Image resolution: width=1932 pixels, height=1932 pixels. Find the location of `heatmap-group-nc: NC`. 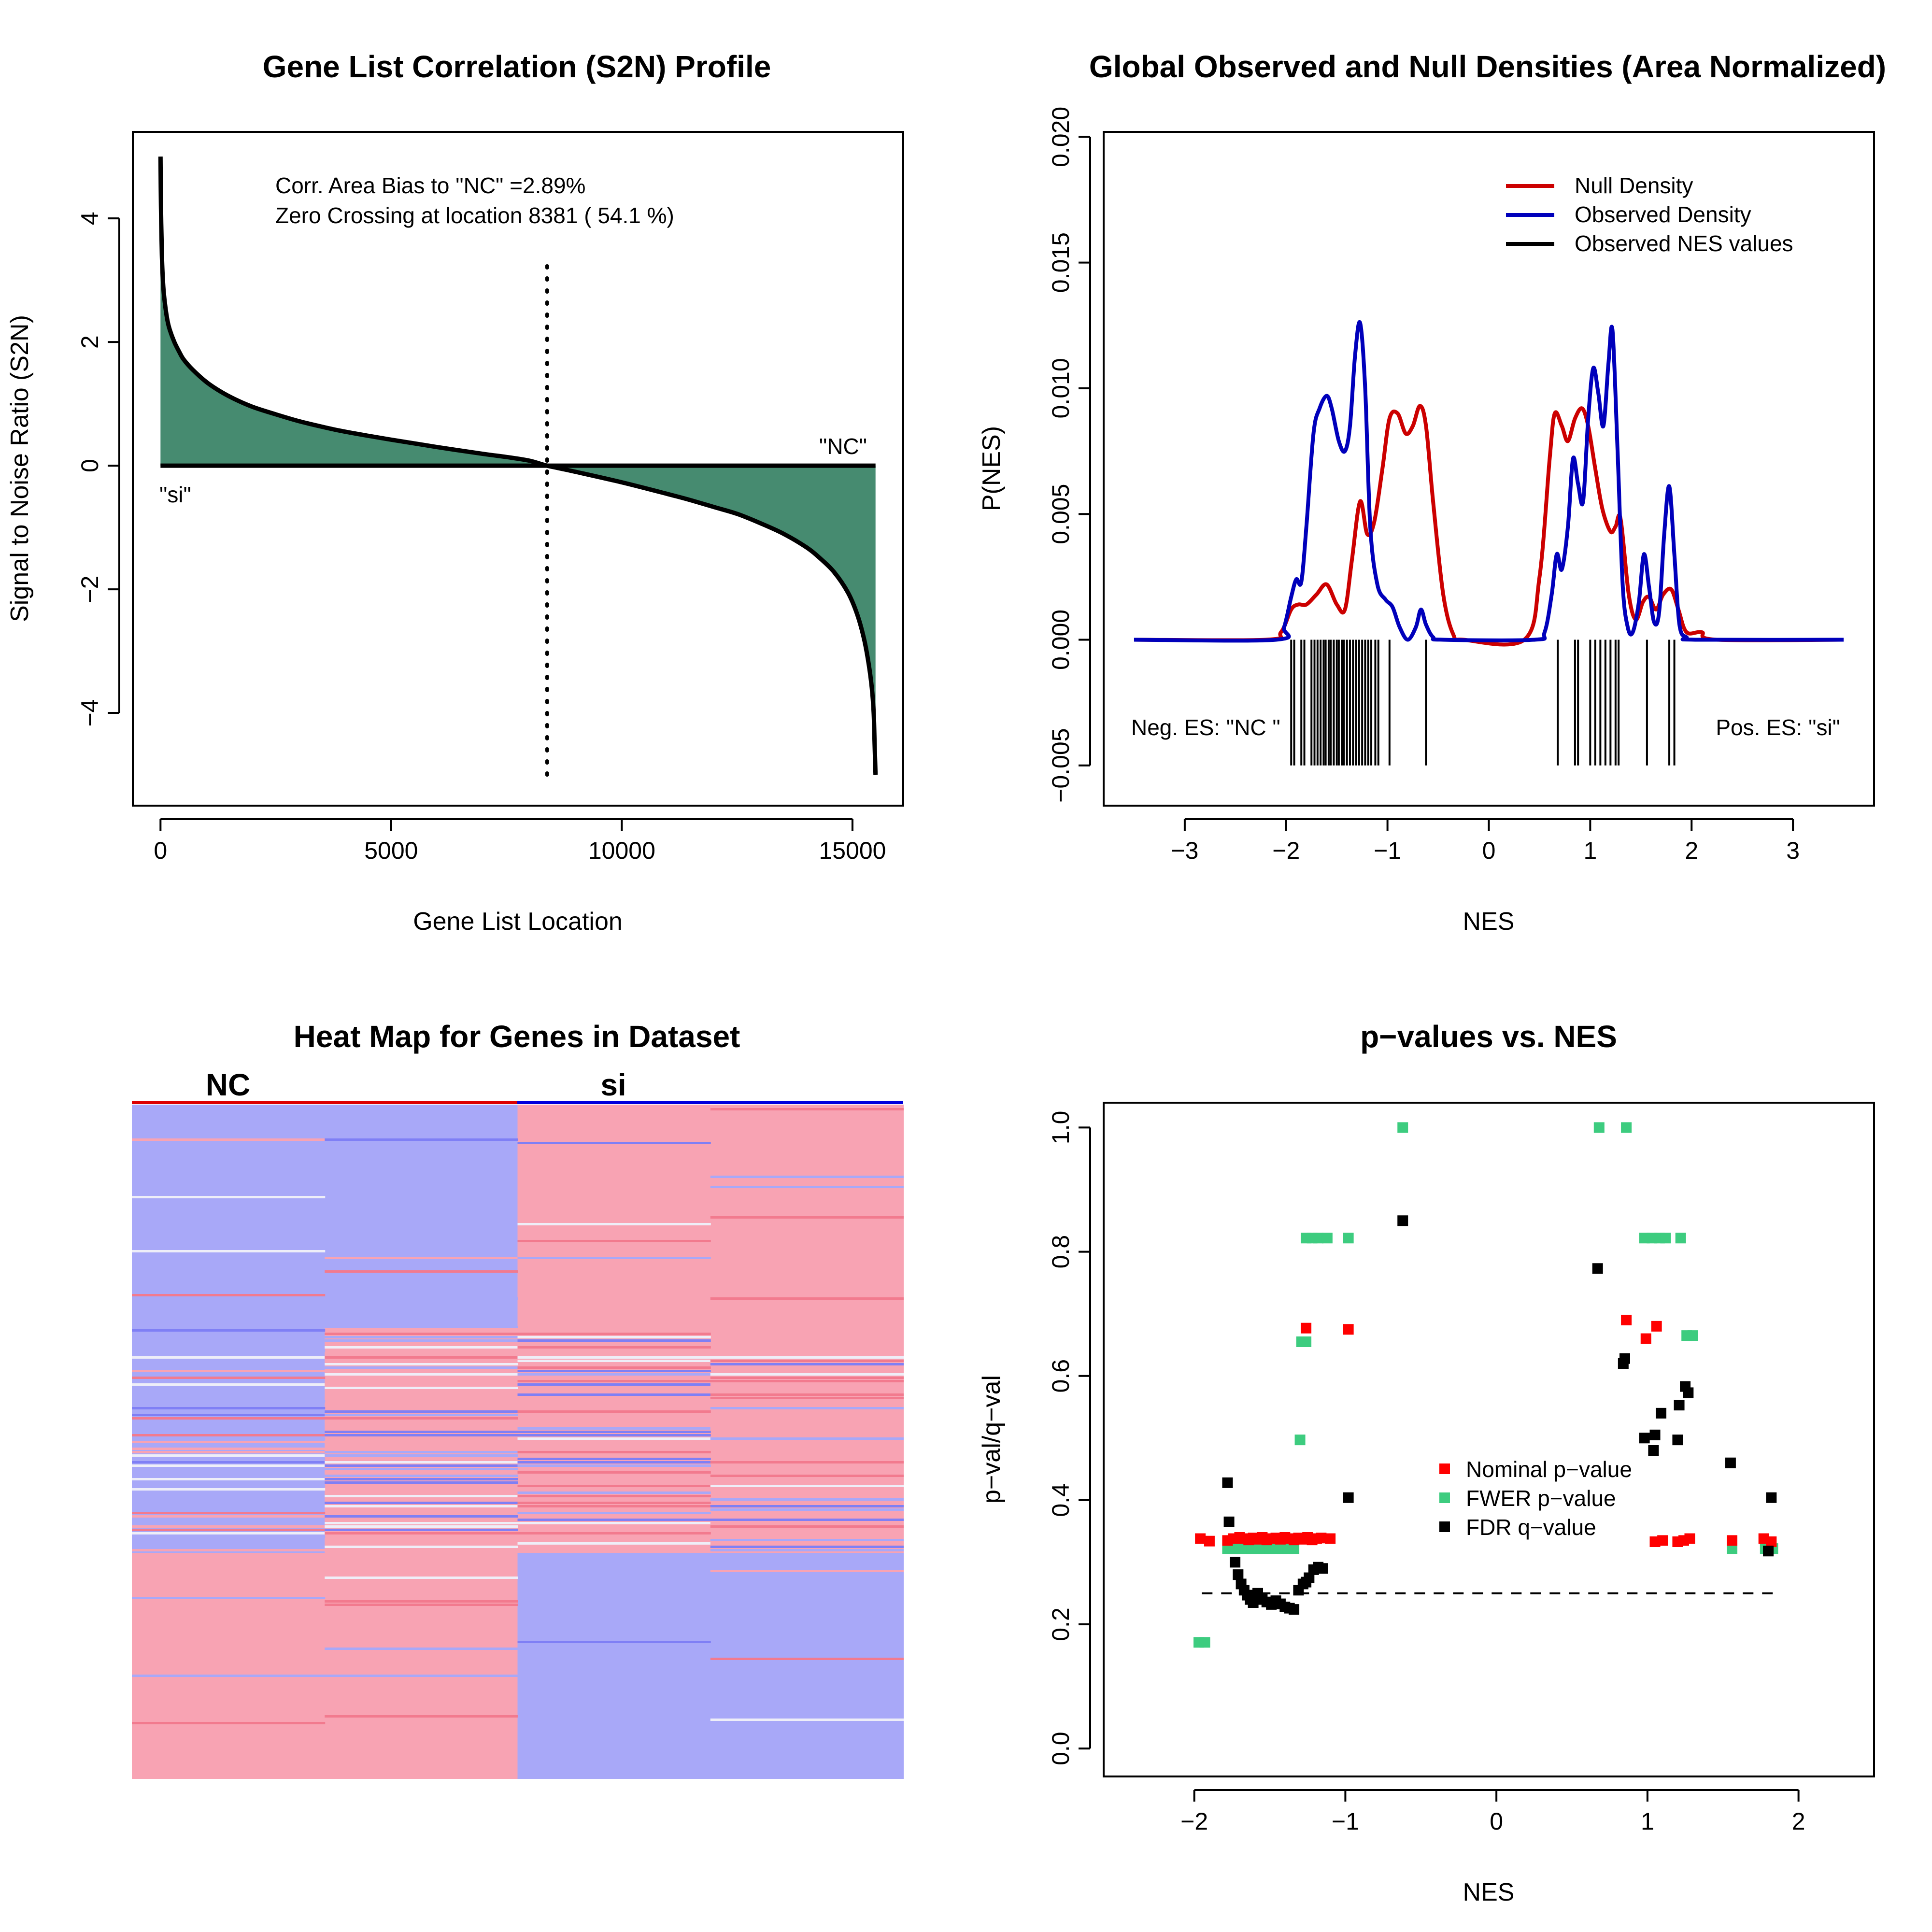

heatmap-group-nc: NC is located at coordinates (228, 1084).